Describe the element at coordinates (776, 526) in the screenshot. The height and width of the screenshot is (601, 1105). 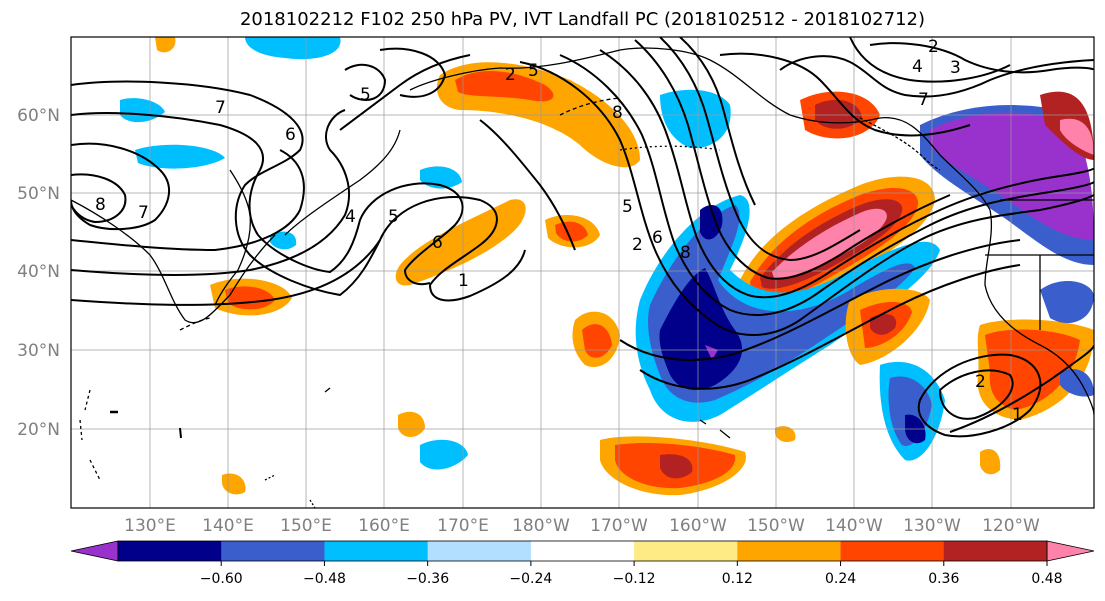
I see `lon-label: 150°W` at that location.